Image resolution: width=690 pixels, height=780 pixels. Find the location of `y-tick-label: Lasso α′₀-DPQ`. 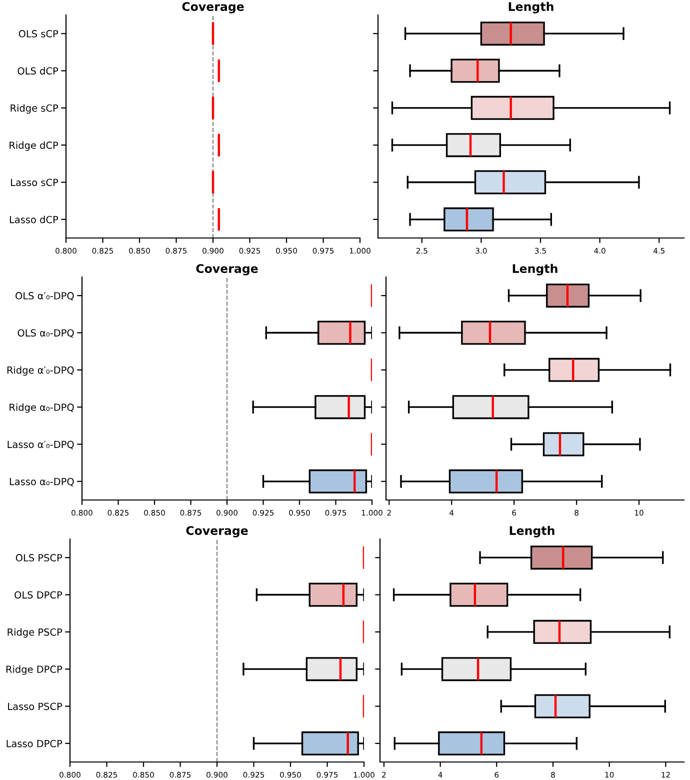

y-tick-label: Lasso α′₀-DPQ is located at coordinates (41, 445).